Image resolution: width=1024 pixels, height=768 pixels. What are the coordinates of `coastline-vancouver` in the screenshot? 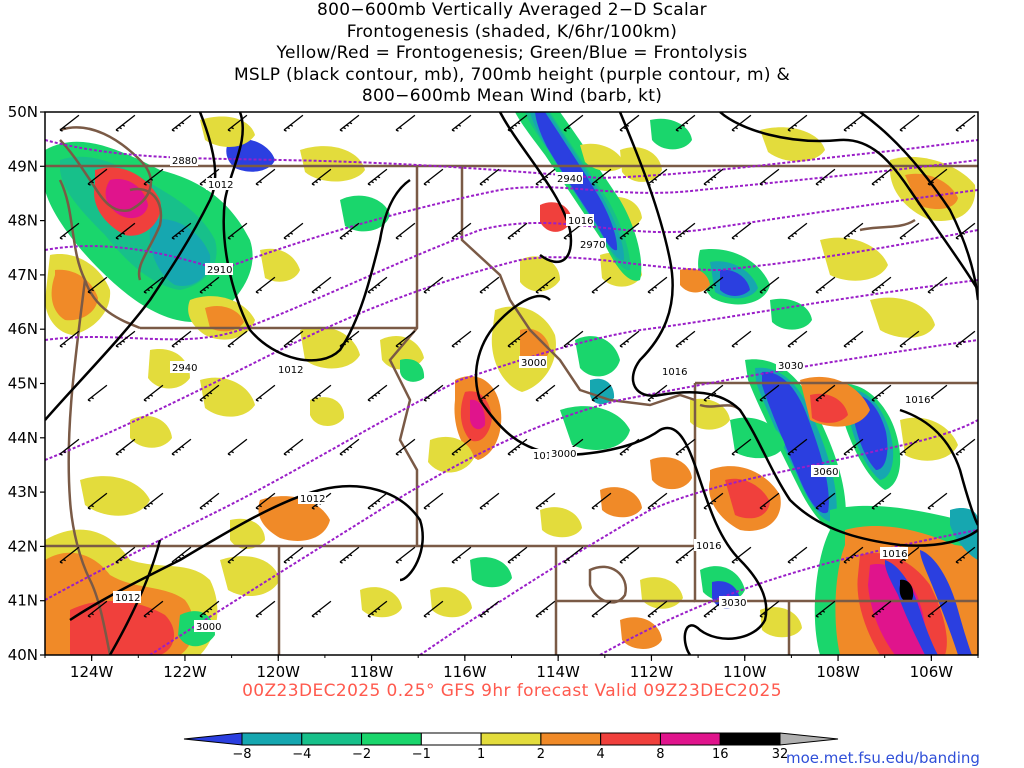 It's located at (105, 169).